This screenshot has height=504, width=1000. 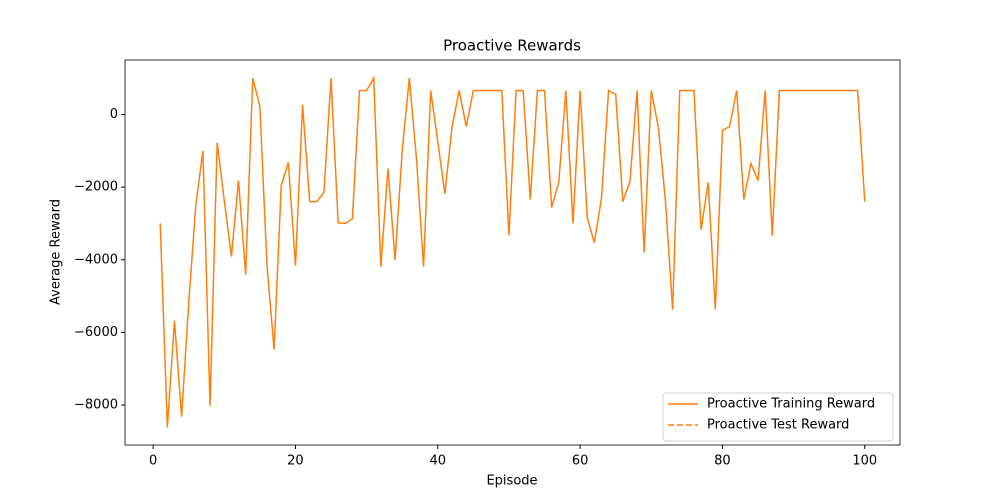 What do you see at coordinates (295, 461) in the screenshot?
I see `x-tick-label: 20` at bounding box center [295, 461].